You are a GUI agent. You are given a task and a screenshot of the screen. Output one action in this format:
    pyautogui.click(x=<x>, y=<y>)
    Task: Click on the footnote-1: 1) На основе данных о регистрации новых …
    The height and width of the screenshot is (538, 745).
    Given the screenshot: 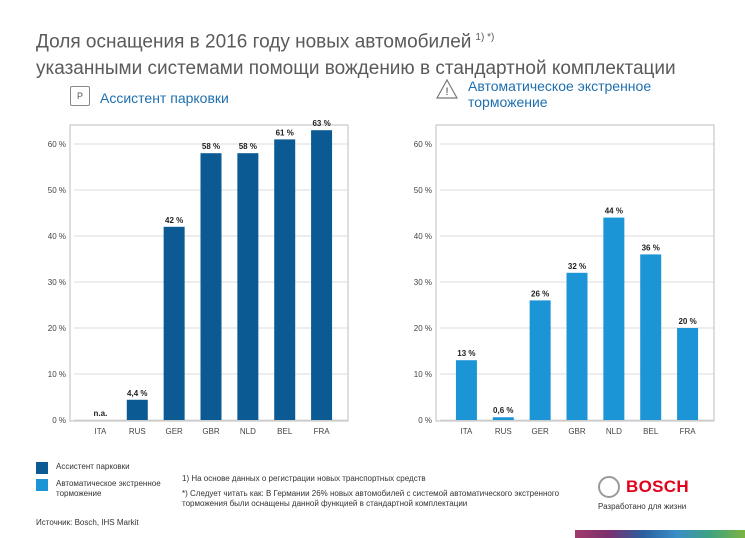 What is the action you would take?
    pyautogui.click(x=304, y=478)
    